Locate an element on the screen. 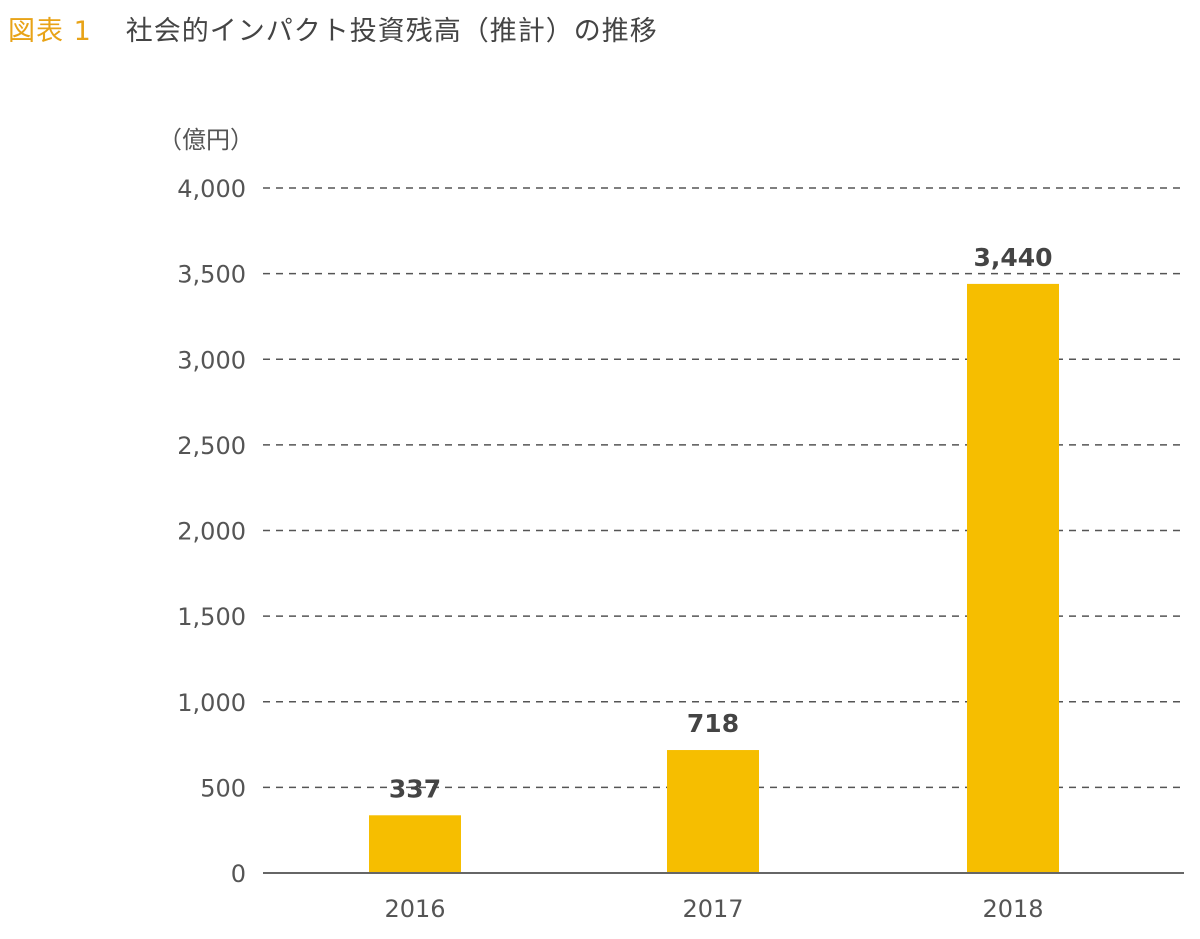 This screenshot has width=1200, height=939. y-tick-label: 3,000 is located at coordinates (211, 360).